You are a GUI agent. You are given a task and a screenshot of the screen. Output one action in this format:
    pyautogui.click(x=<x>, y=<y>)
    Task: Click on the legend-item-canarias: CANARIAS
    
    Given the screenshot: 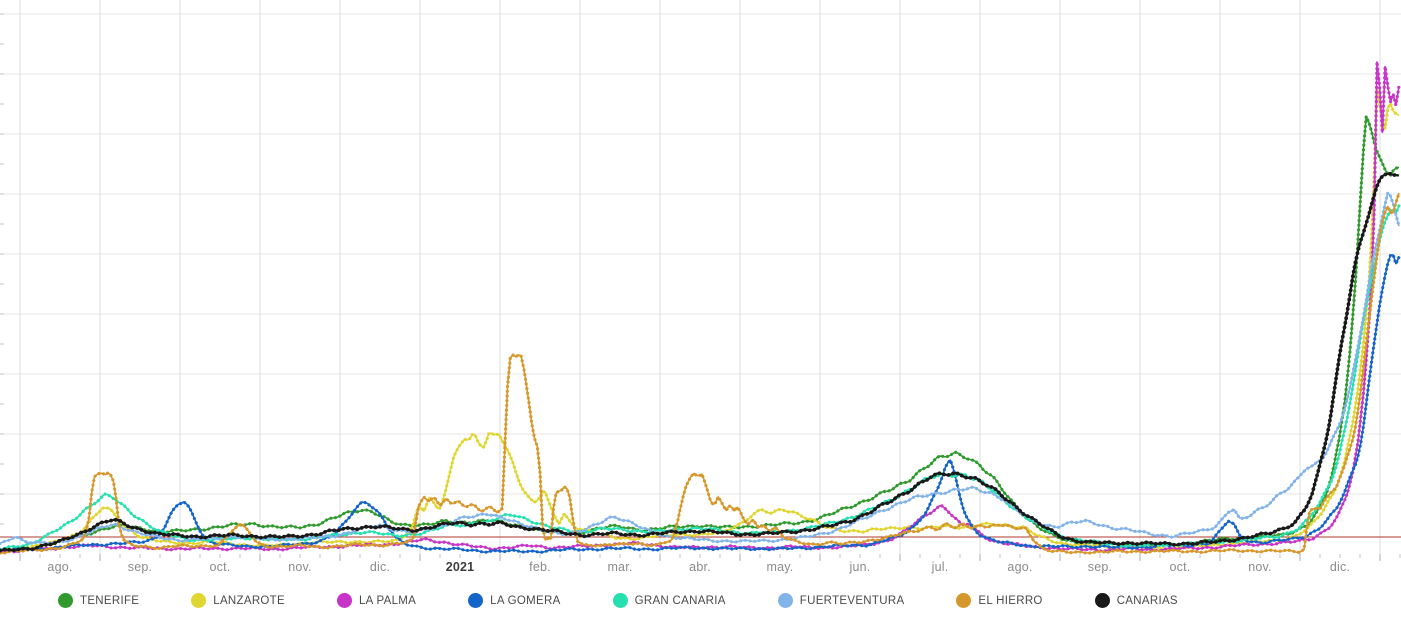 What is the action you would take?
    pyautogui.click(x=1136, y=600)
    